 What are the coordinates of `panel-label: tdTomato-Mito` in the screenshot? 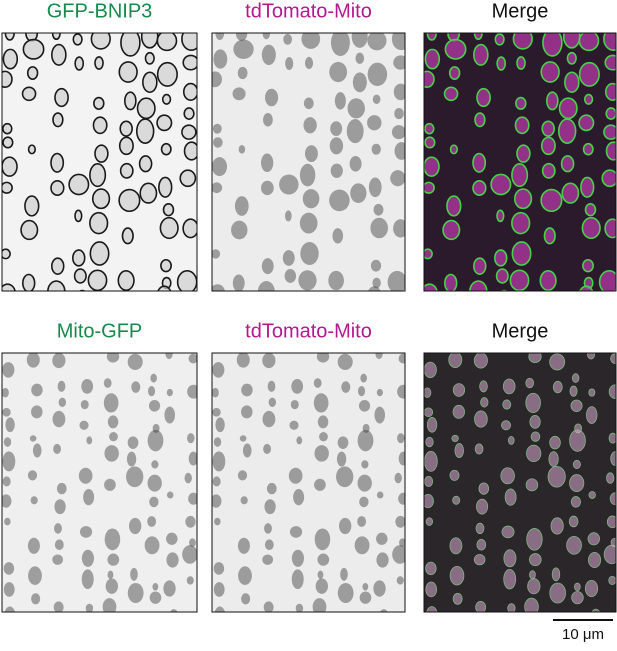 It's located at (308, 11).